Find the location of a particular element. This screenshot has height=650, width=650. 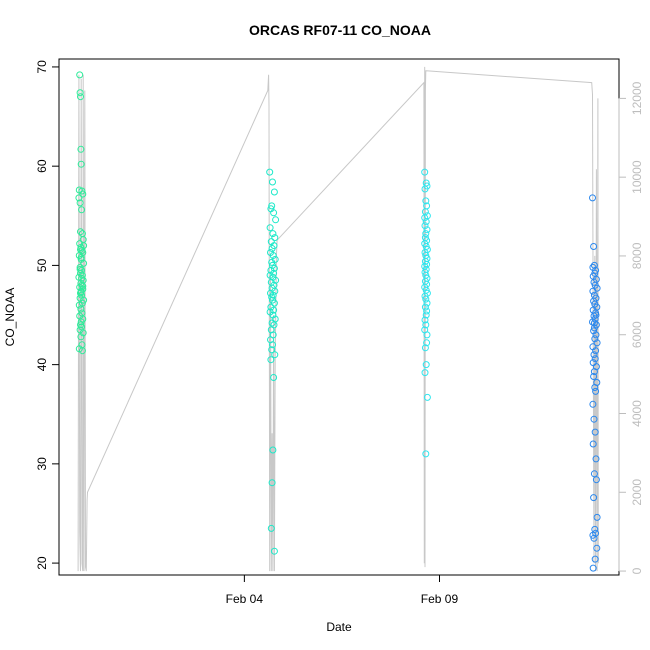

y-tick-label: 70 is located at coordinates (42, 67).